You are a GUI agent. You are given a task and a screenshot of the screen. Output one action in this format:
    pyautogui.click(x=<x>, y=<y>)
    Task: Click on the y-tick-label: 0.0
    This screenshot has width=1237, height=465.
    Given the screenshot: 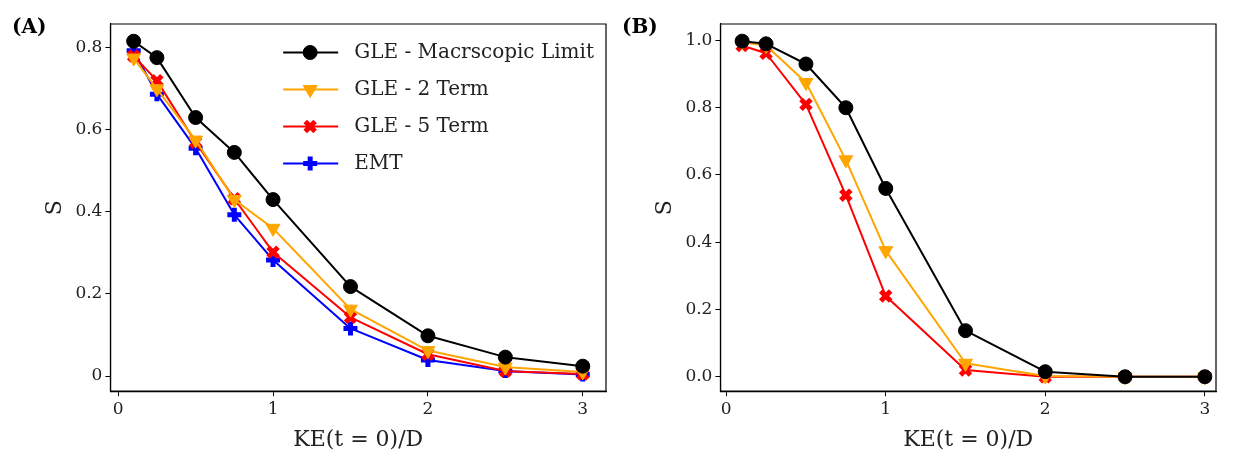 What is the action you would take?
    pyautogui.click(x=699, y=375)
    